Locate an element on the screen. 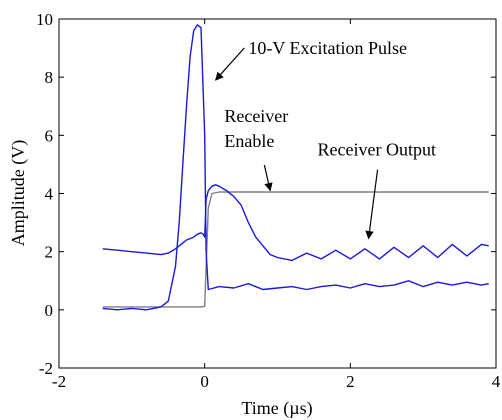 The width and height of the screenshot is (502, 420). x-tick-label-1: 0 is located at coordinates (204, 381).